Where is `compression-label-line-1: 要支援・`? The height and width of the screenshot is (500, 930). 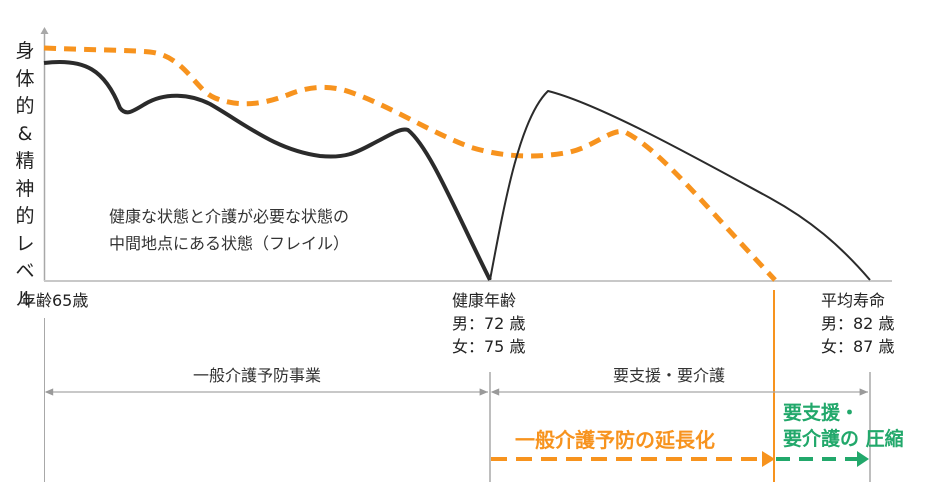 compression-label-line-1: 要支援・ is located at coordinates (821, 413).